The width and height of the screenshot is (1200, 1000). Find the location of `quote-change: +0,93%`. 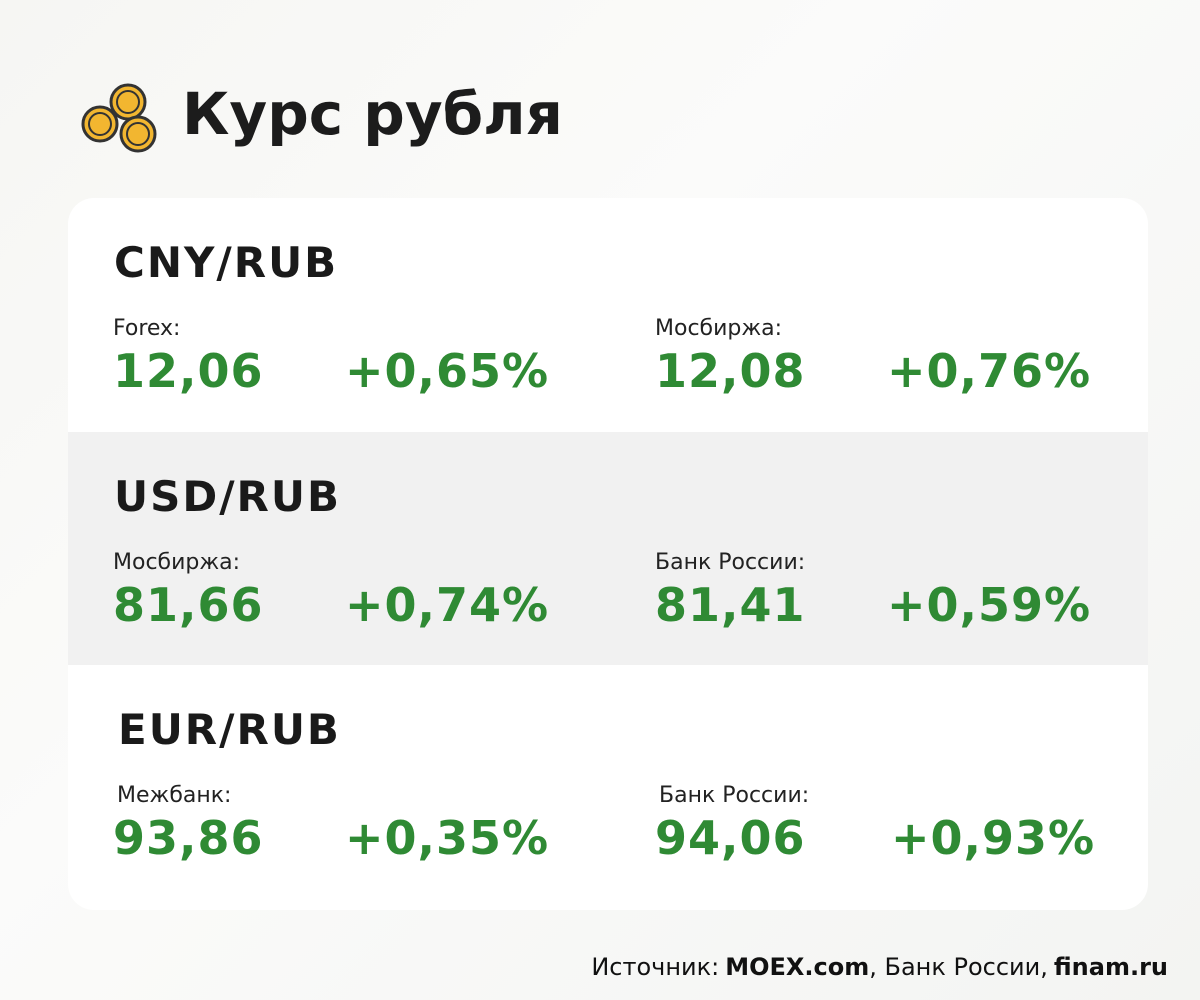

quote-change: +0,93% is located at coordinates (993, 838).